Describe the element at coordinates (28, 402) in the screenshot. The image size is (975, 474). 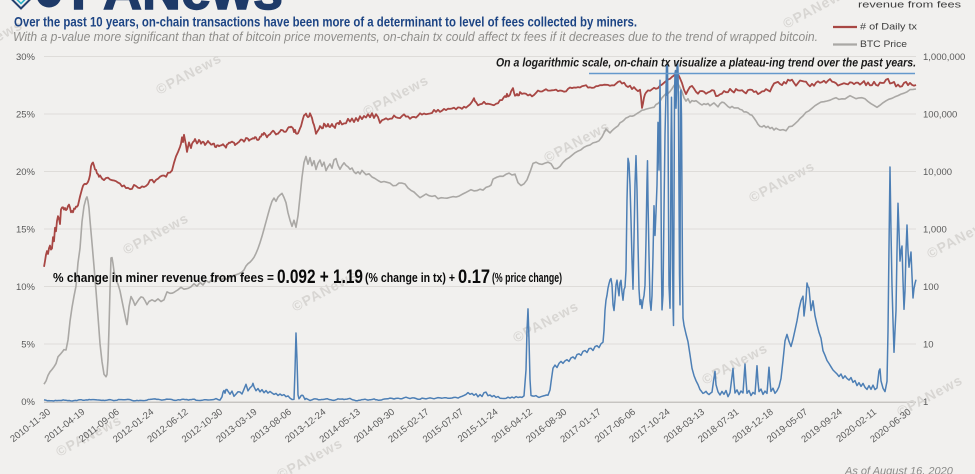
I see `svg-text: 0%` at that location.